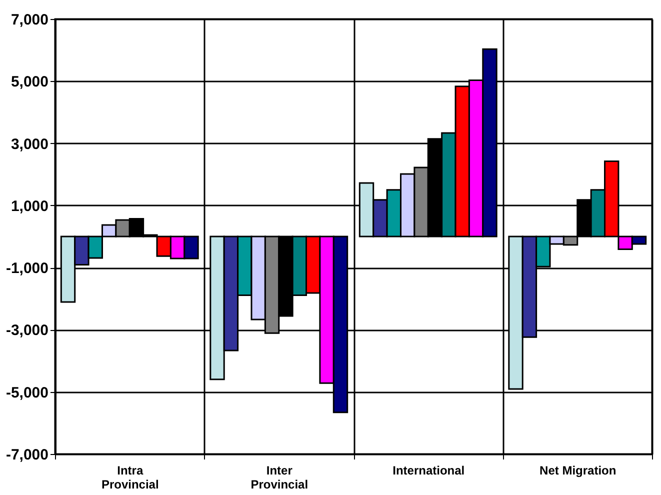  I want to click on y-tick-label: -1,000, so click(27, 269).